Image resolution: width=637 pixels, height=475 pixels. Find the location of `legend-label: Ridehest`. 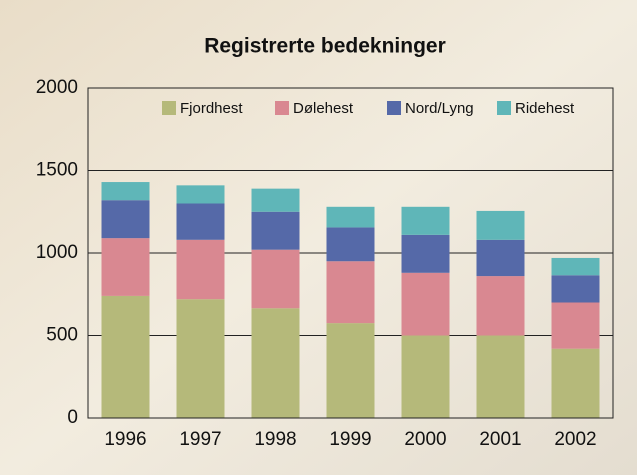

legend-label: Ridehest is located at coordinates (545, 108).